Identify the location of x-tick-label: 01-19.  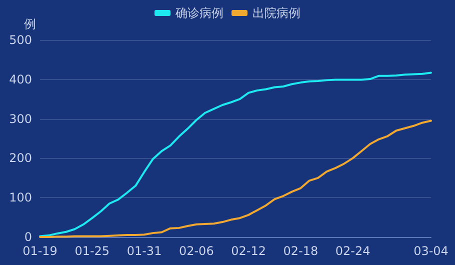
(40, 251).